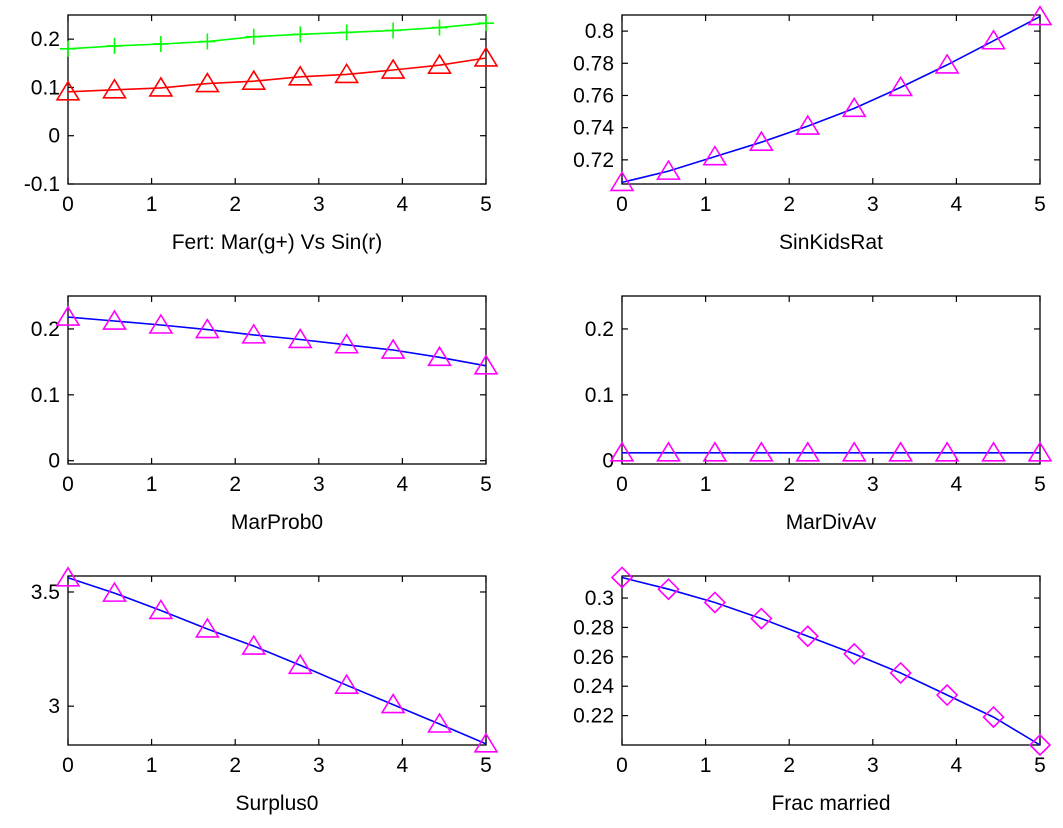  Describe the element at coordinates (593, 95) in the screenshot. I see `y-tick-label: 0.76` at that location.